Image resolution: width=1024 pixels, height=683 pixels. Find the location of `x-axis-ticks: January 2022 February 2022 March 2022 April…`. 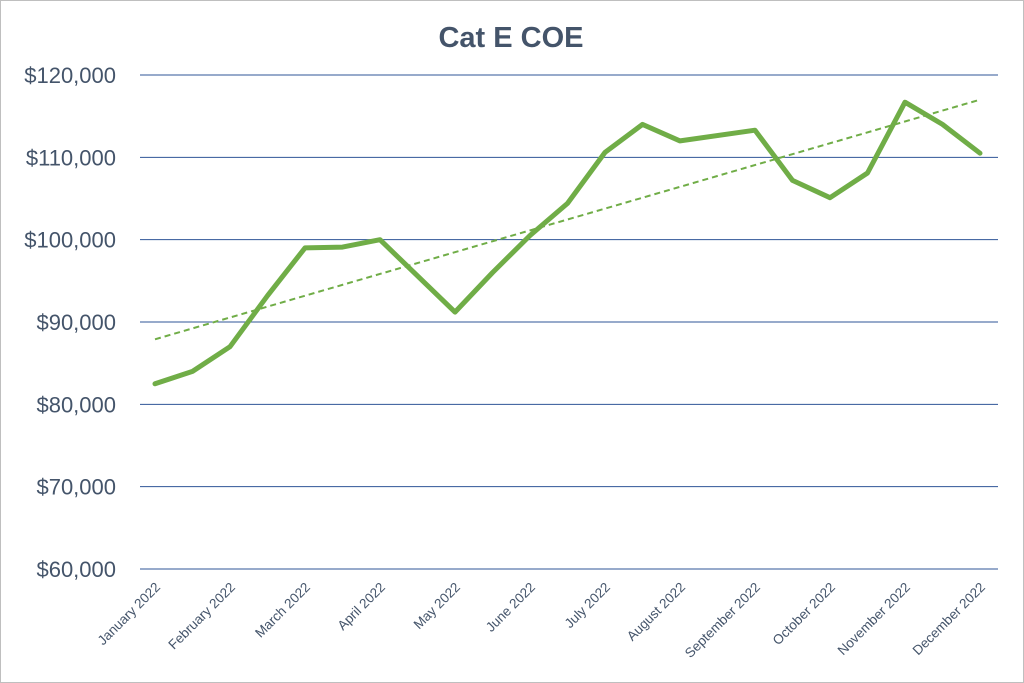

x-axis-ticks: January 2022 February 2022 March 2022 April… is located at coordinates (541, 620).